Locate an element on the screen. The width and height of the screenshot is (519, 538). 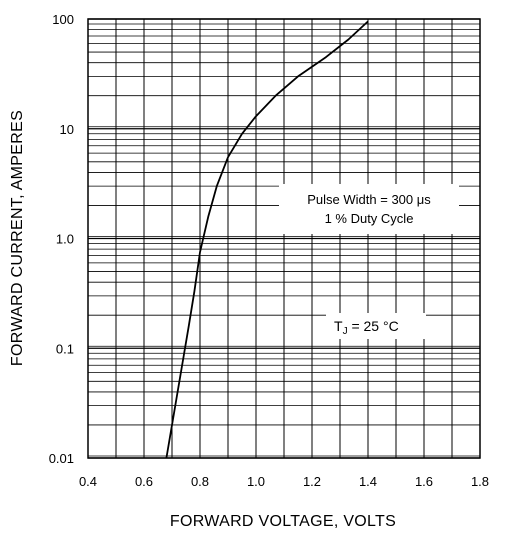
x-tick-label: 1.6 is located at coordinates (424, 481).